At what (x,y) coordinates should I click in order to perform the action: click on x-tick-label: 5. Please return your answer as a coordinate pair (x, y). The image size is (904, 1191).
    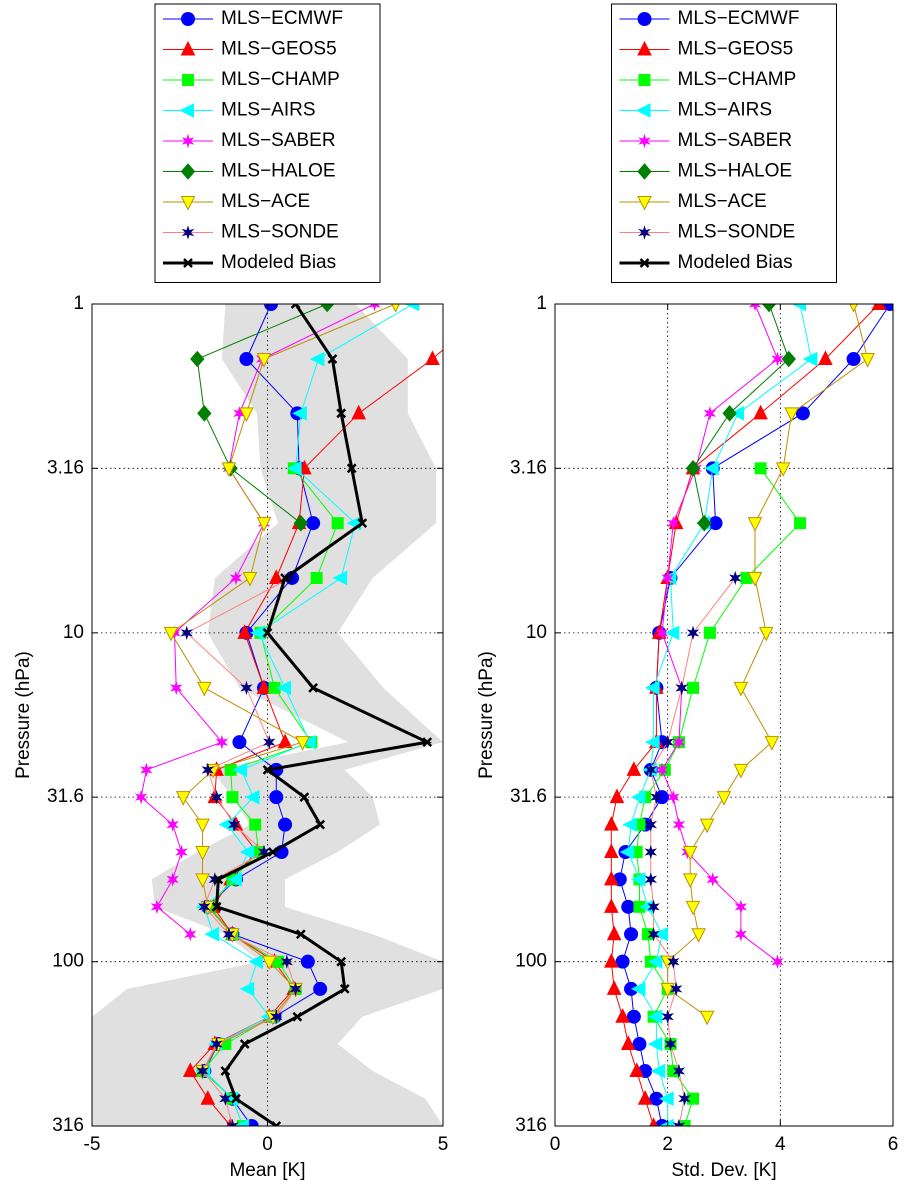
    Looking at the image, I should click on (443, 1144).